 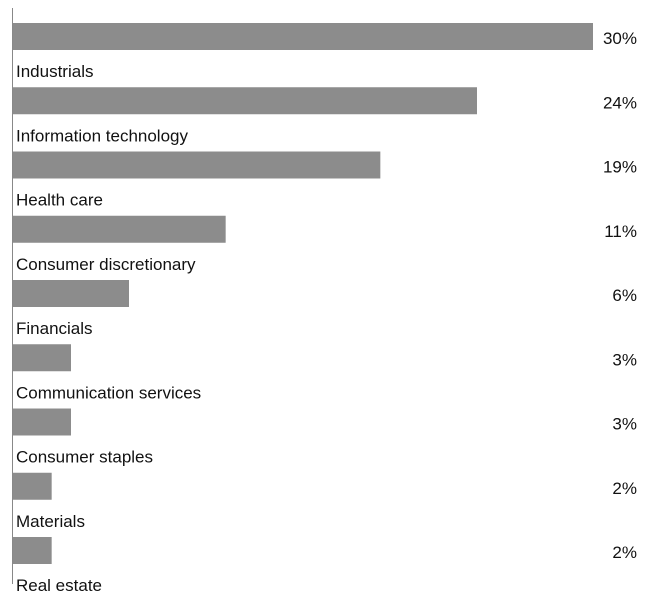 I want to click on bar-financials, so click(x=71, y=293).